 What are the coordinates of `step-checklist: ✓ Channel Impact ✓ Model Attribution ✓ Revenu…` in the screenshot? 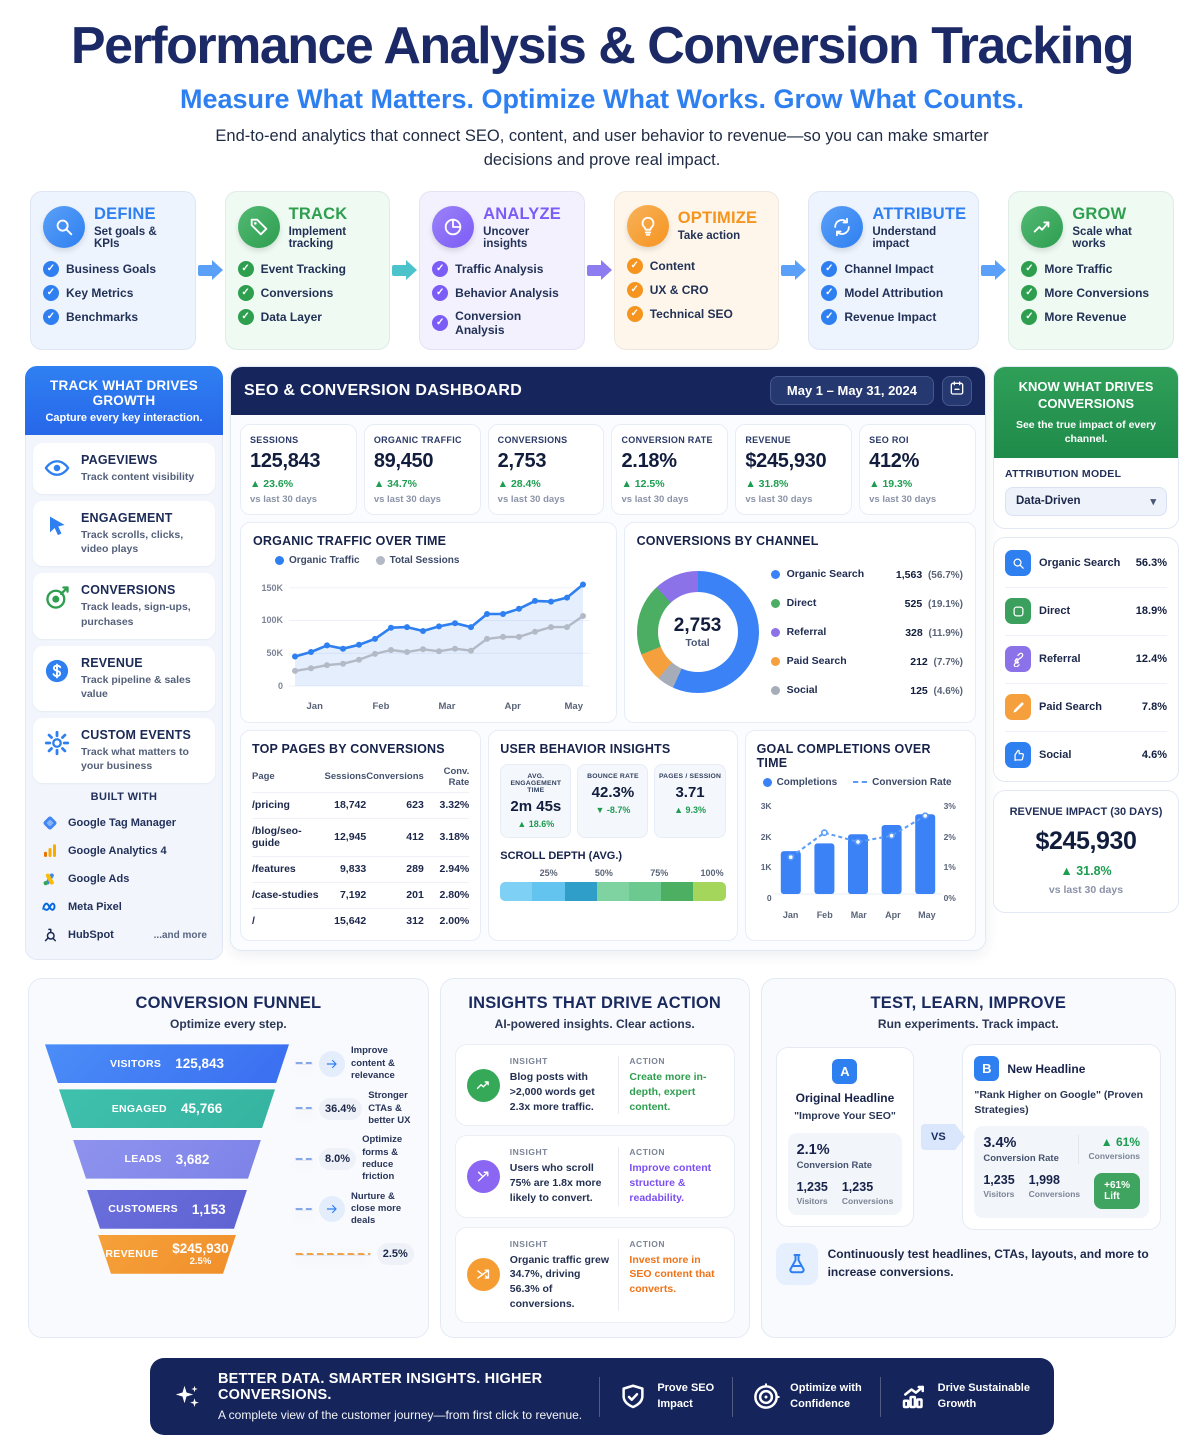 It's located at (893, 292).